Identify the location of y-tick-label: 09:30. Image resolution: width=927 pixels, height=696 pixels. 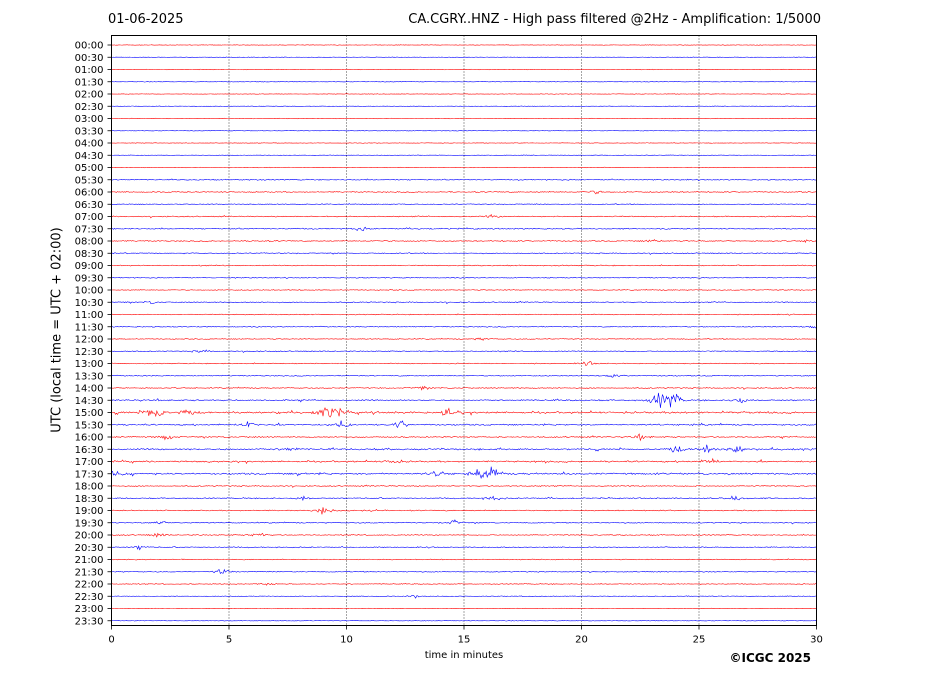
(89, 278).